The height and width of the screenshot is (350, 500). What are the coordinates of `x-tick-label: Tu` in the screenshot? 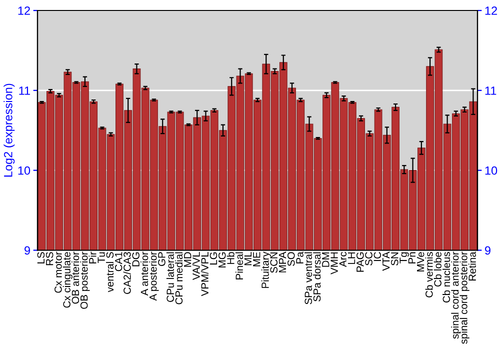 It's located at (101, 258).